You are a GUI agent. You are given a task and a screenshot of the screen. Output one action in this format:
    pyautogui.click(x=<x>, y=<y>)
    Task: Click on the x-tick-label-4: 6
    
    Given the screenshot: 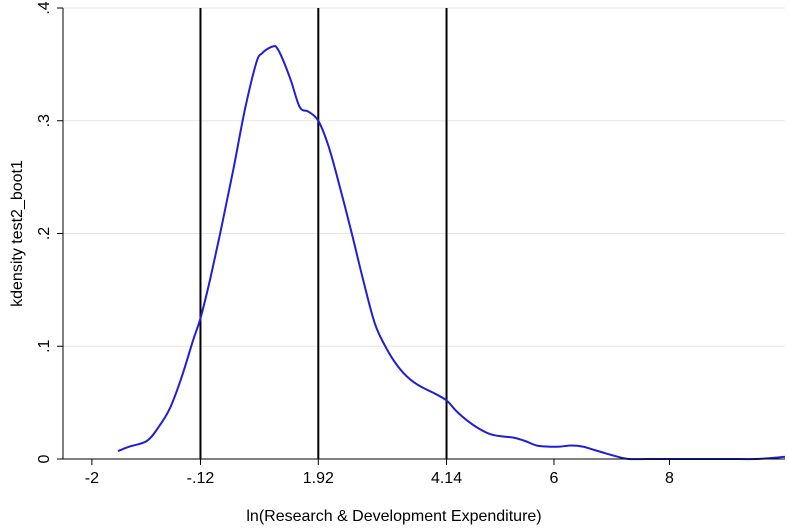 What is the action you would take?
    pyautogui.click(x=554, y=478)
    